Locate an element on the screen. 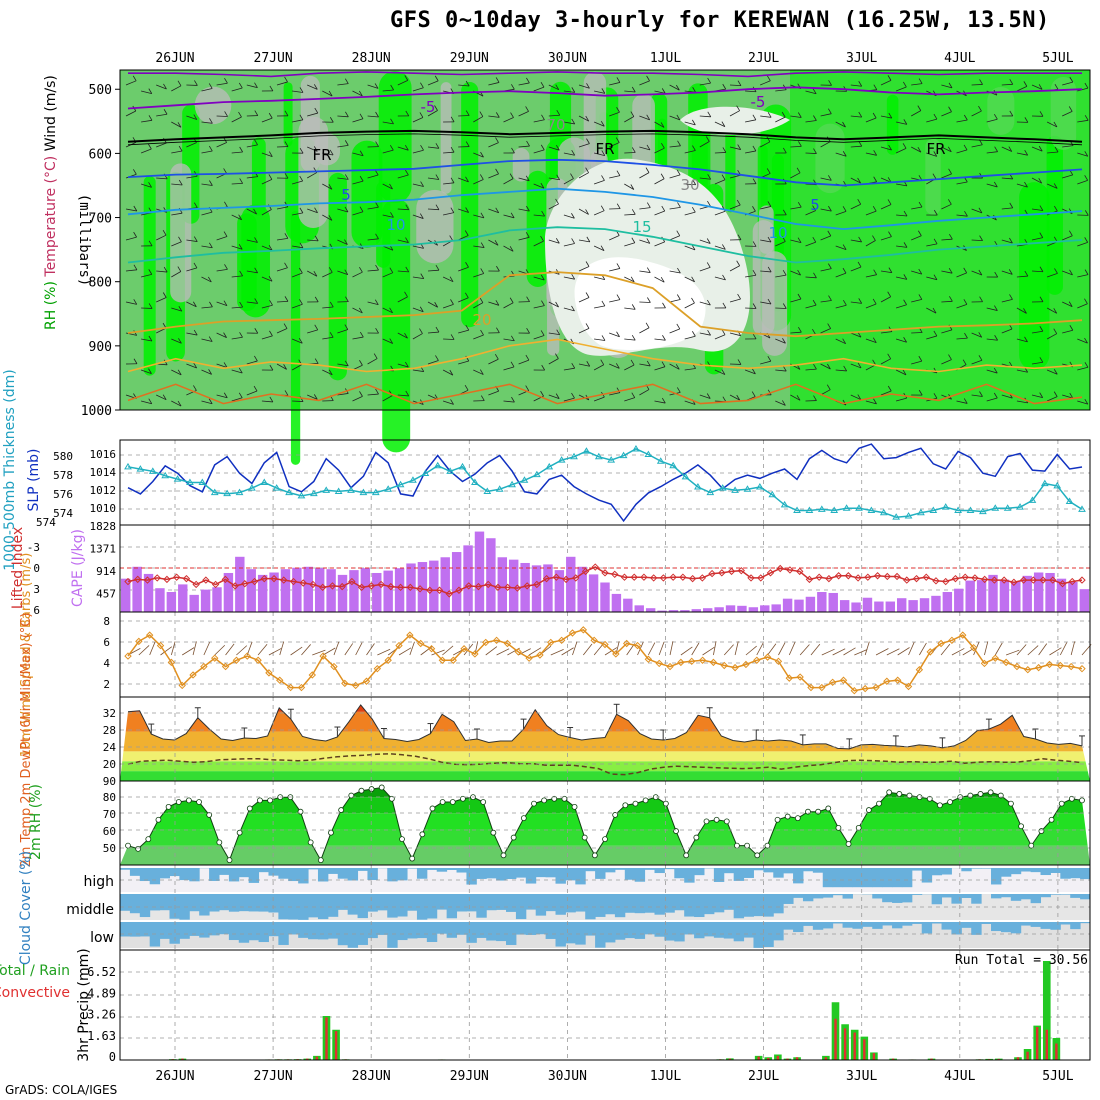 The image size is (1100, 1100). precip-convective-bar is located at coordinates (864, 1049).